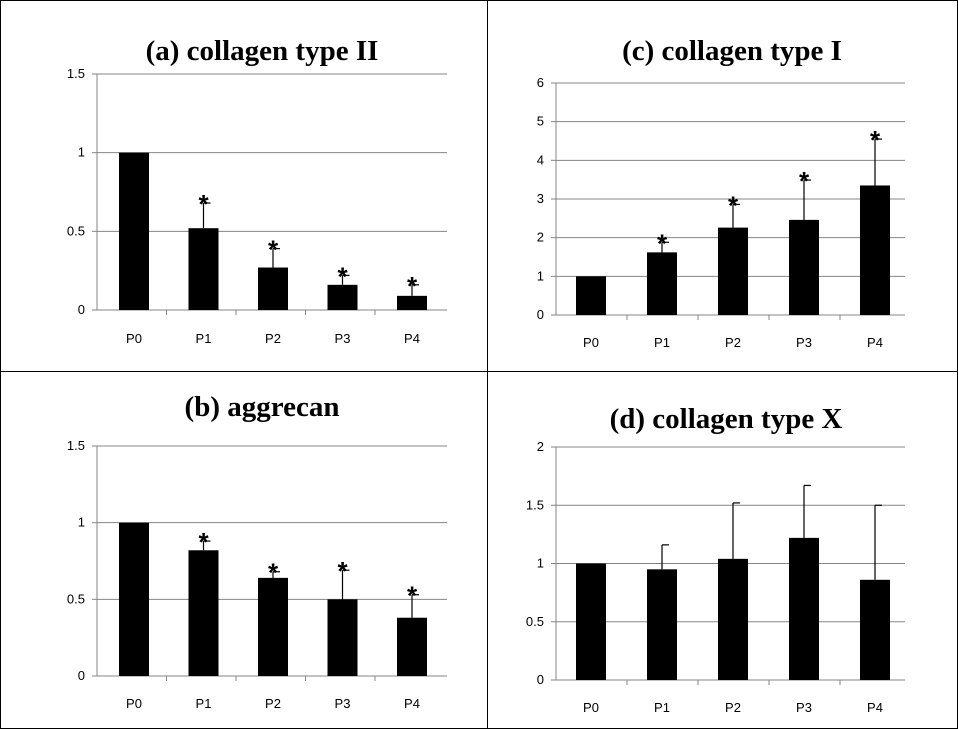 This screenshot has height=729, width=958. Describe the element at coordinates (479, 371) in the screenshot. I see `panel-divider-horizontal` at that location.